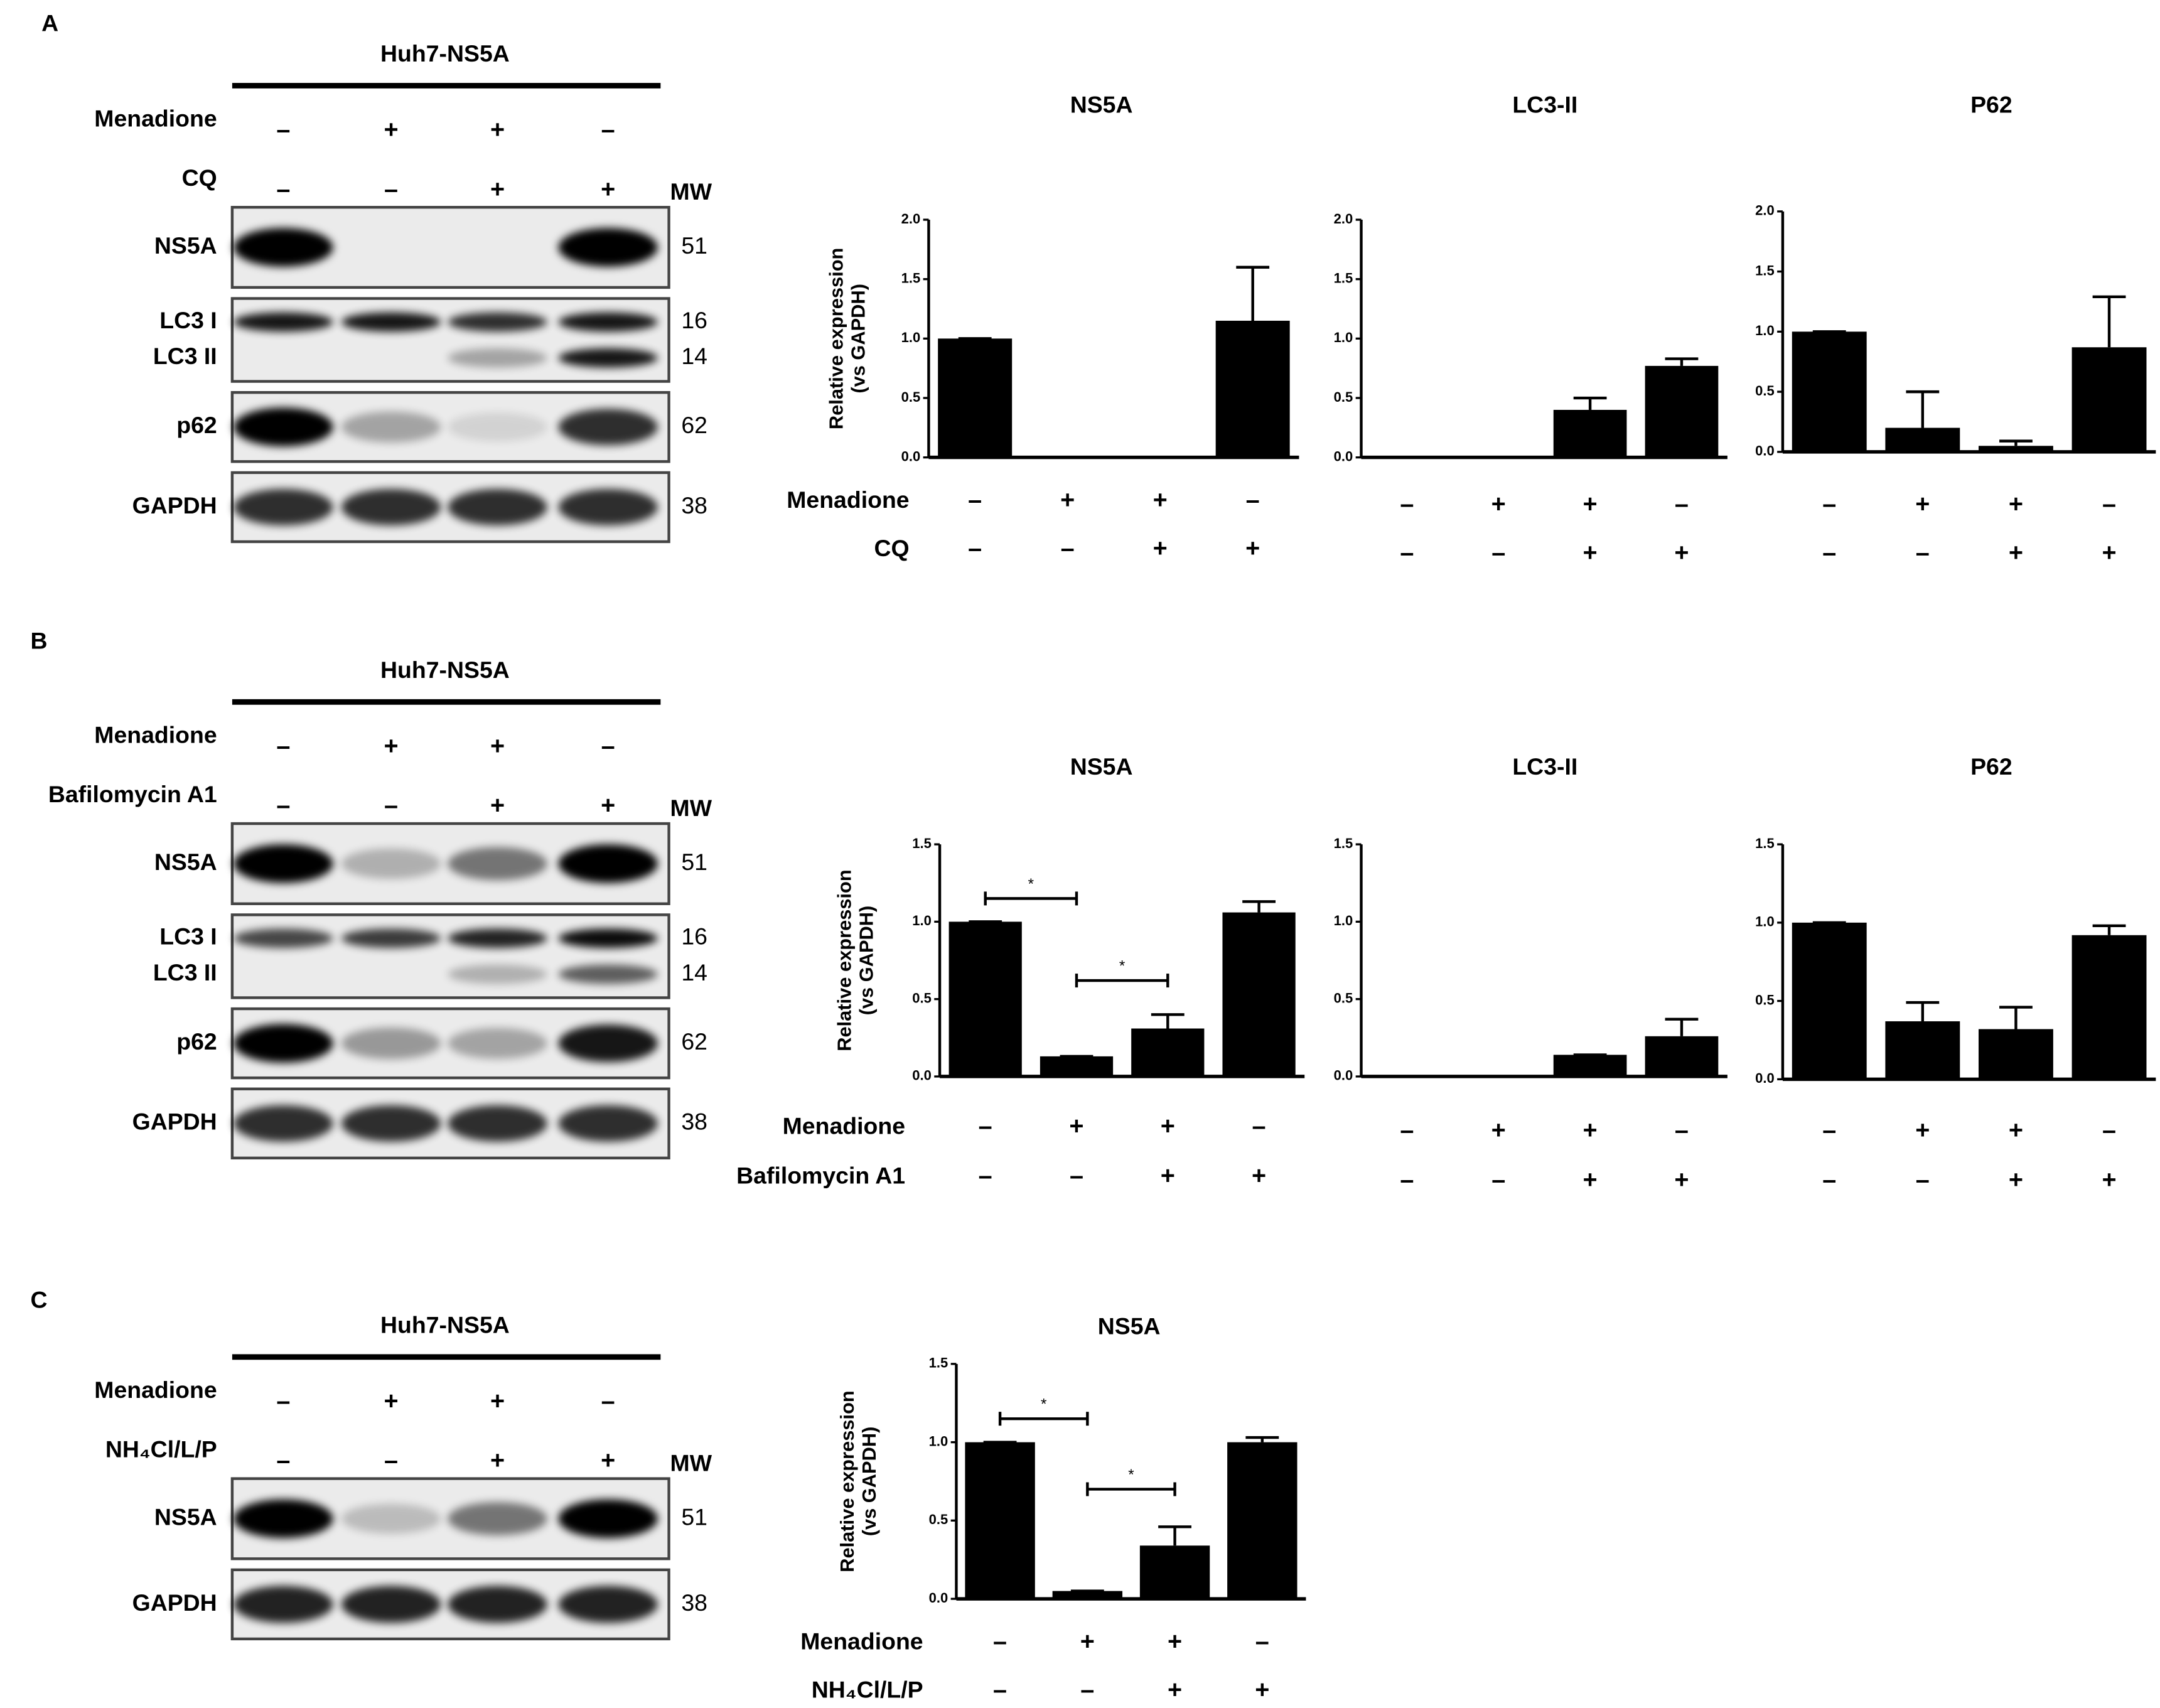 The height and width of the screenshot is (1708, 2160). Describe the element at coordinates (1991, 766) in the screenshot. I see `chart-title: P62` at that location.